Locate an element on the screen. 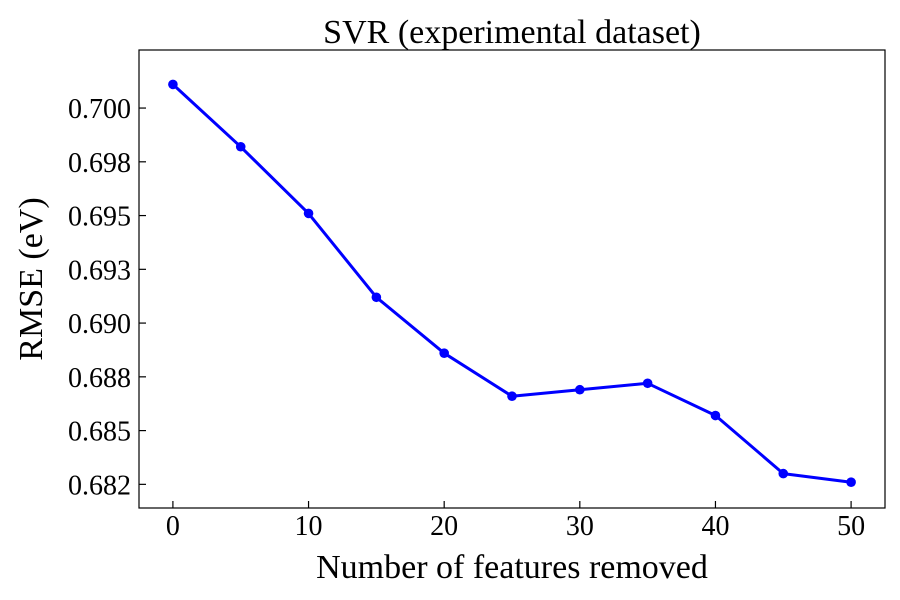  x-tick-label: 50 is located at coordinates (851, 526).